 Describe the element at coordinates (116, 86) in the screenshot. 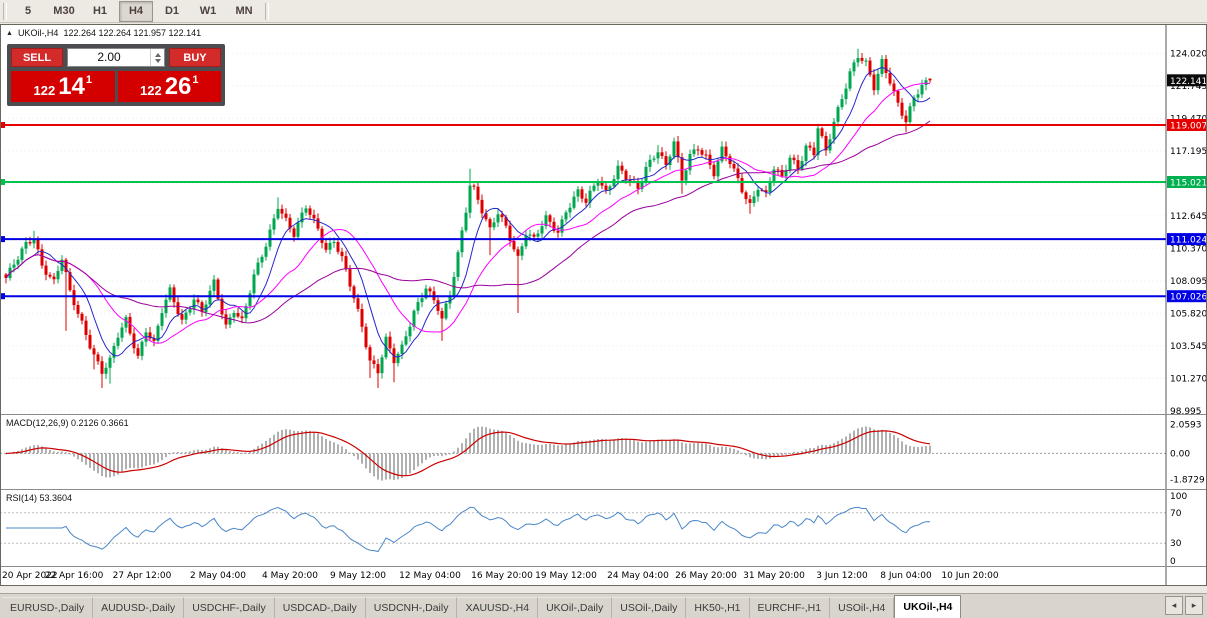

I see `trade-prices-row: 122 14 1 122 26 1` at that location.